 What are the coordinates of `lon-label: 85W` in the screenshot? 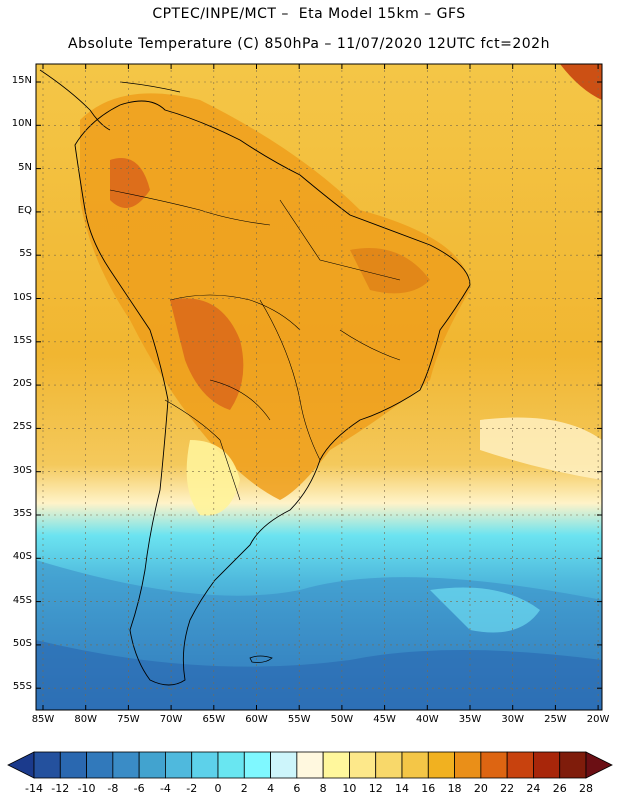 It's located at (43, 719).